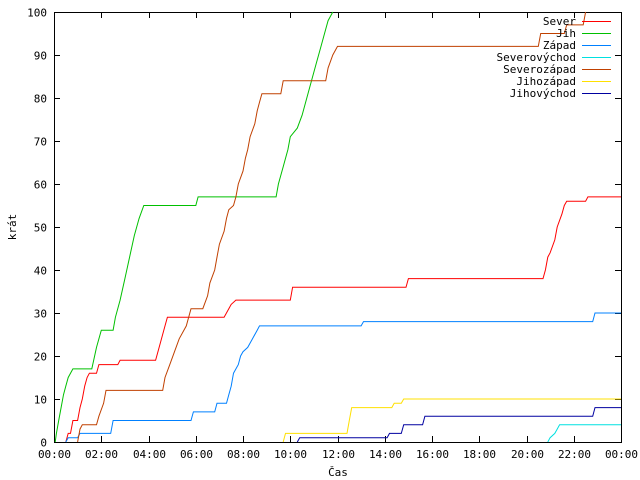 The image size is (640, 480). I want to click on y-tick-label: 0, so click(43, 443).